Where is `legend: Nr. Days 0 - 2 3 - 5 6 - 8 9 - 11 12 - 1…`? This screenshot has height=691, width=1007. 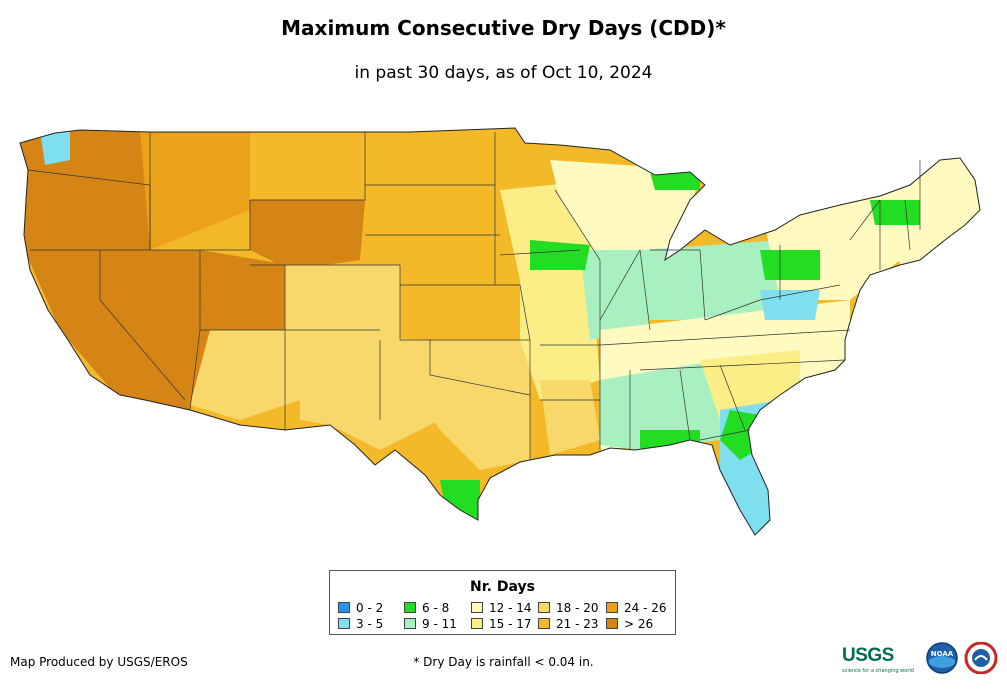
legend: Nr. Days 0 - 2 3 - 5 6 - 8 9 - 11 12 - 1… is located at coordinates (502, 602).